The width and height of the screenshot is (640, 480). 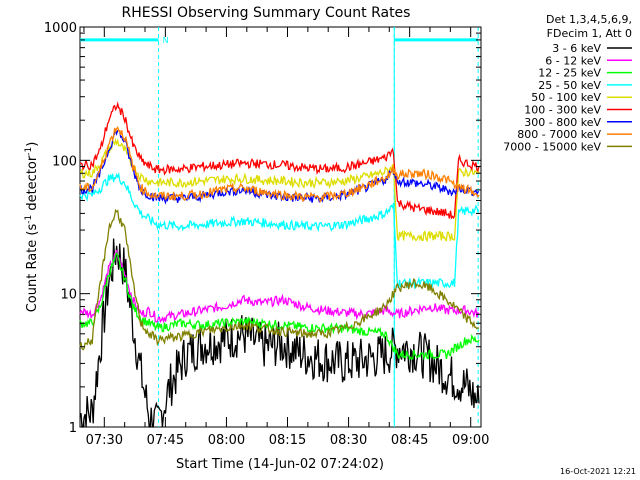 What do you see at coordinates (29, 151) in the screenshot?
I see `y-axis-label-sup2: -1` at bounding box center [29, 151].